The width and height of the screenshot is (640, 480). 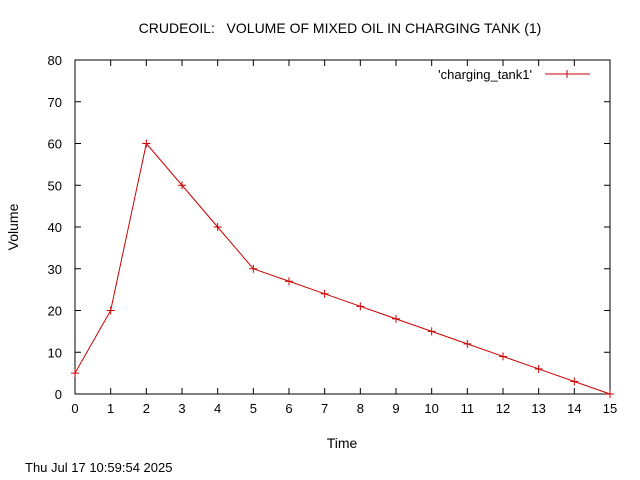 I want to click on x-axis-label: Time, so click(x=342, y=443).